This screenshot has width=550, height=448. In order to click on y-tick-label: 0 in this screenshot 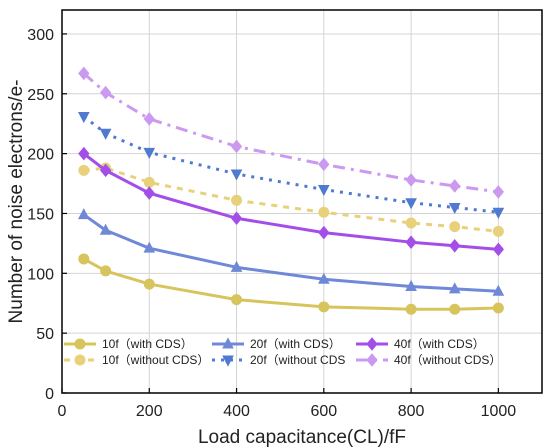, I will do `click(49, 394)`.